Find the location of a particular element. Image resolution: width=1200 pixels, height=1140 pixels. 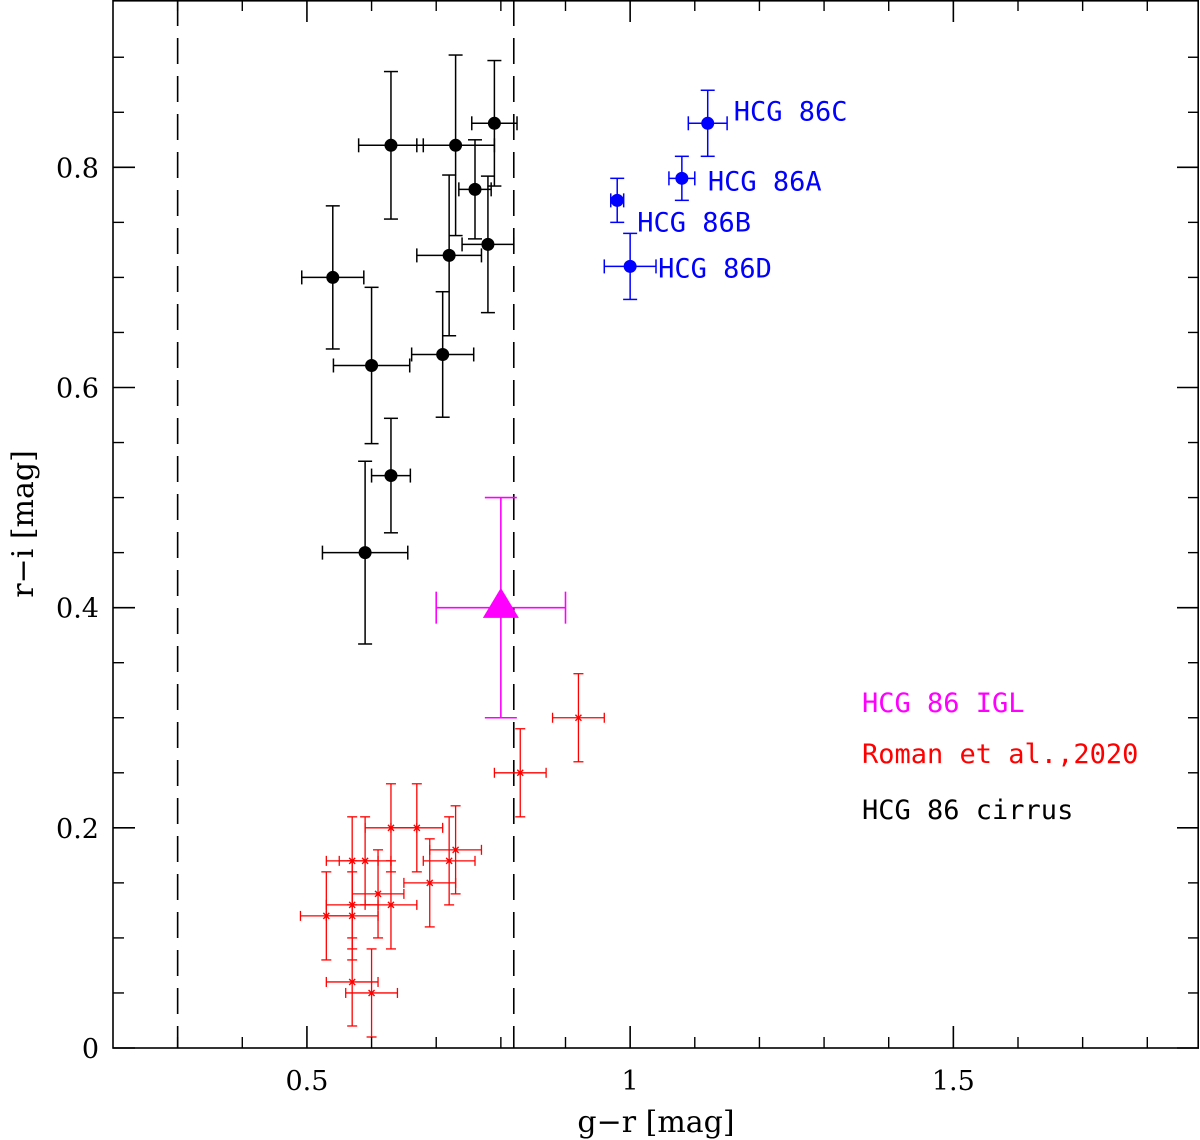

y-tick-label: 0.4 is located at coordinates (77, 609).